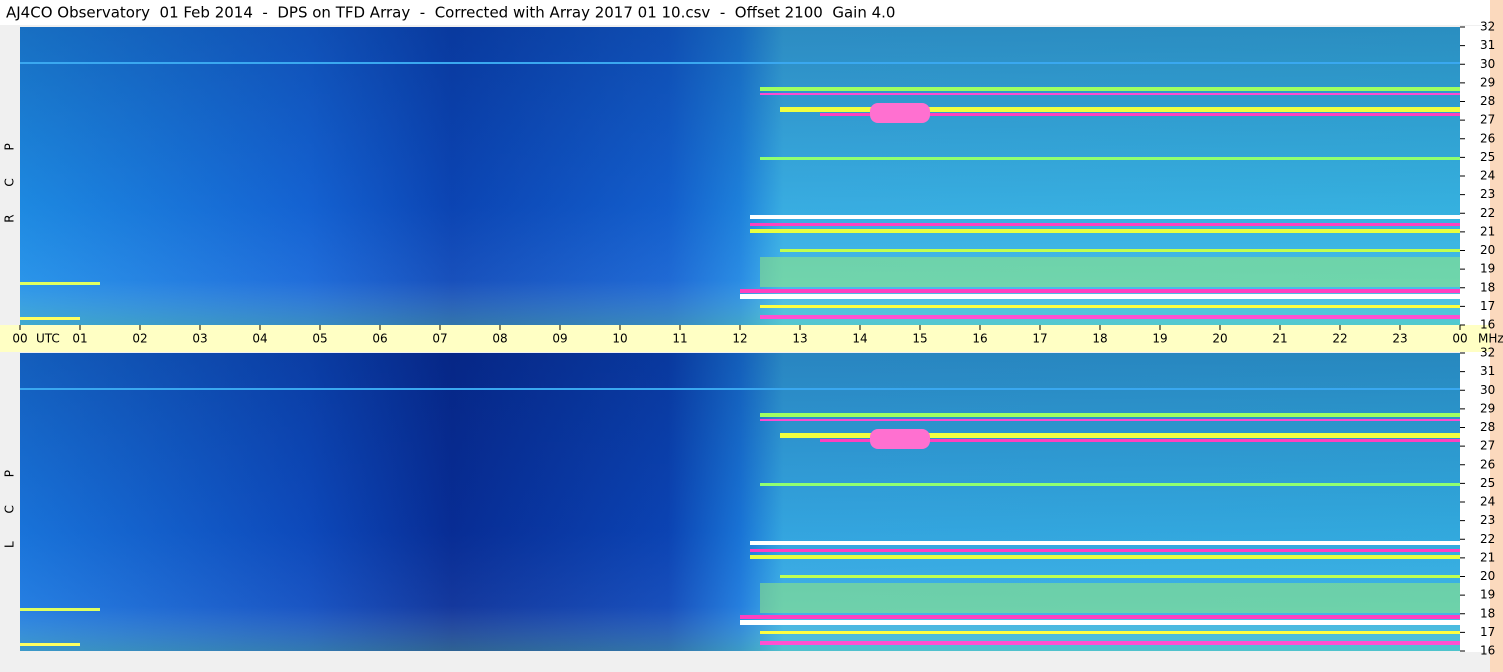 The height and width of the screenshot is (672, 1503). What do you see at coordinates (1099, 339) in the screenshot?
I see `x-tick-label: 18` at bounding box center [1099, 339].